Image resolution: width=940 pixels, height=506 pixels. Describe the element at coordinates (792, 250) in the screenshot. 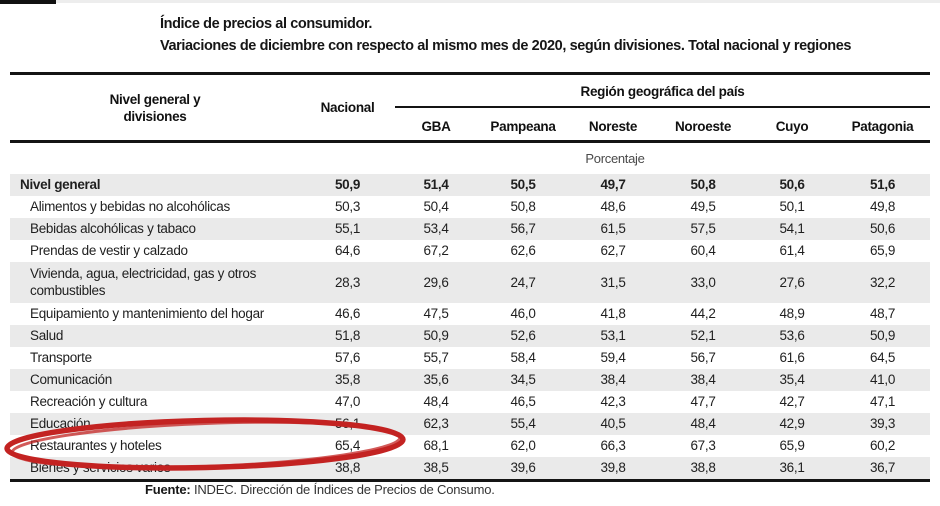

I see `cell-value: 61,4` at that location.